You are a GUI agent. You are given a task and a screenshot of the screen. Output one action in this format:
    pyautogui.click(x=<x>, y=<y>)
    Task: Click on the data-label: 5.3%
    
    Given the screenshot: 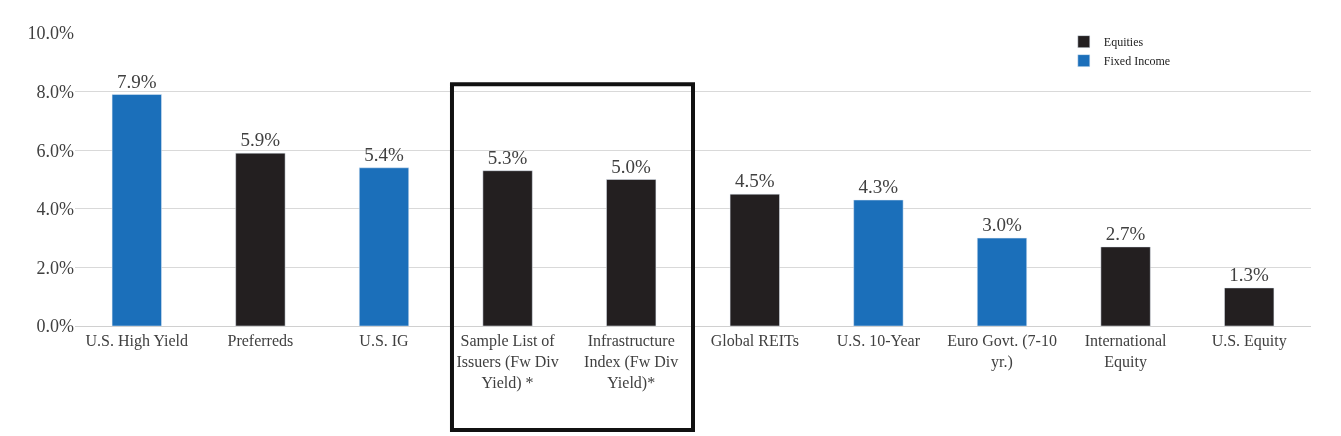 What is the action you would take?
    pyautogui.click(x=507, y=157)
    